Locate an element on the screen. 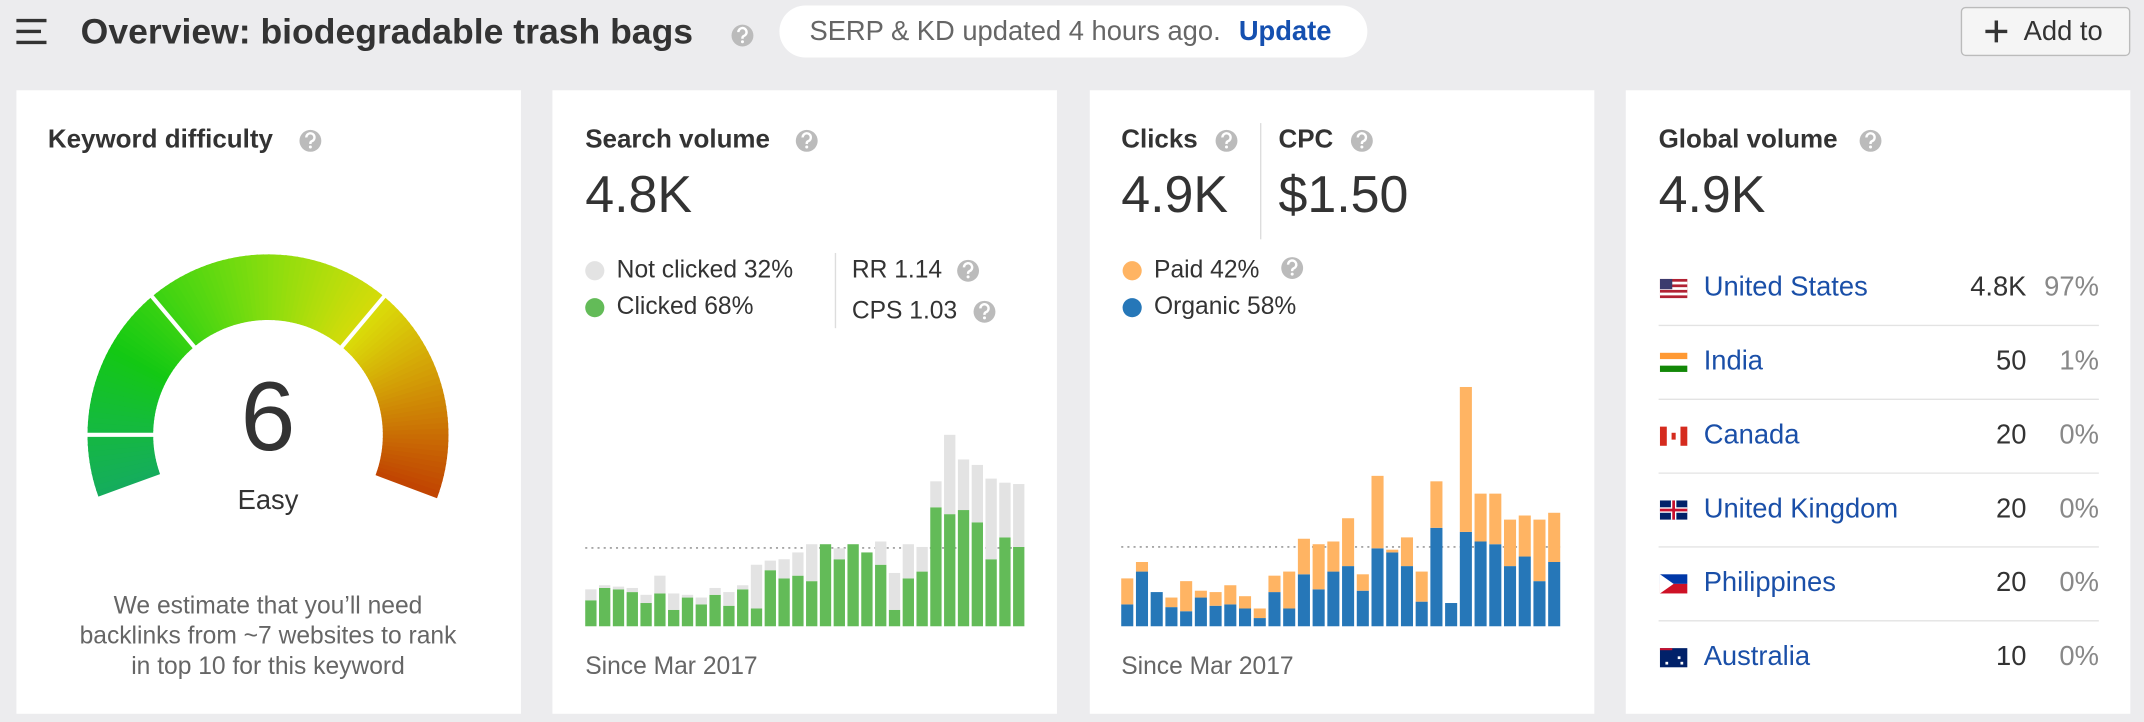 The image size is (2144, 722). menu-icon is located at coordinates (31, 31).